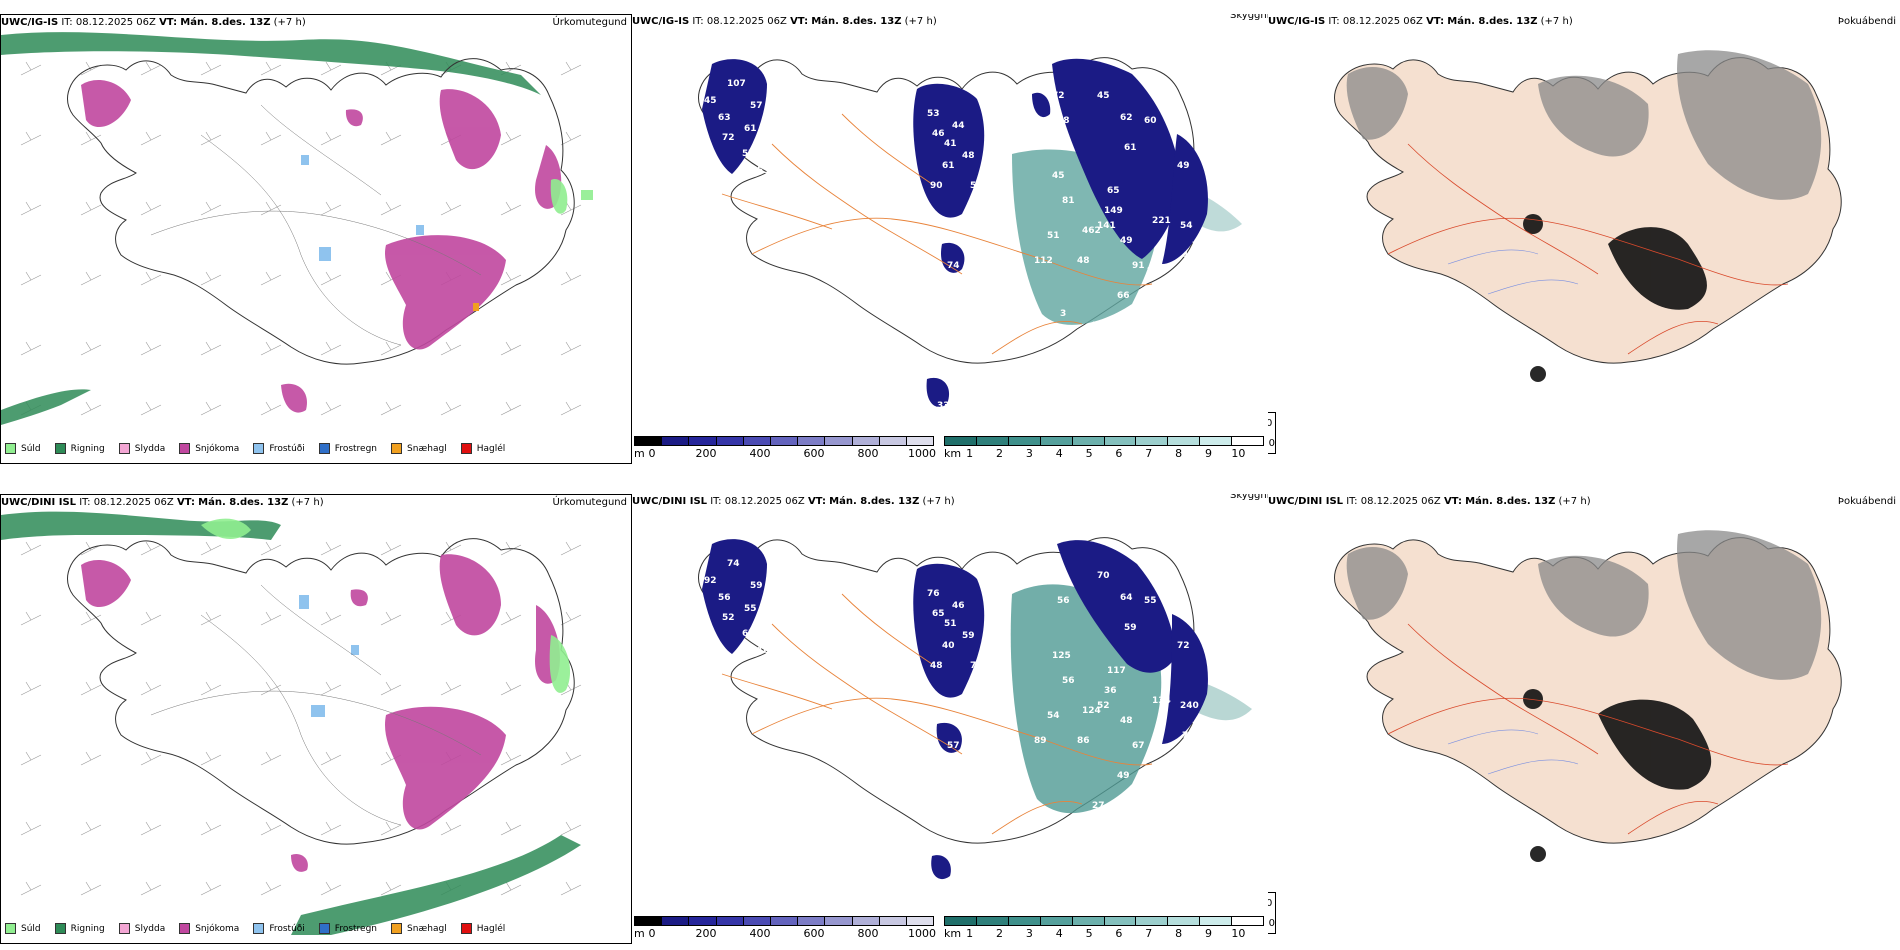  What do you see at coordinates (436, 885) in the screenshot?
I see `rain-area-south` at bounding box center [436, 885].